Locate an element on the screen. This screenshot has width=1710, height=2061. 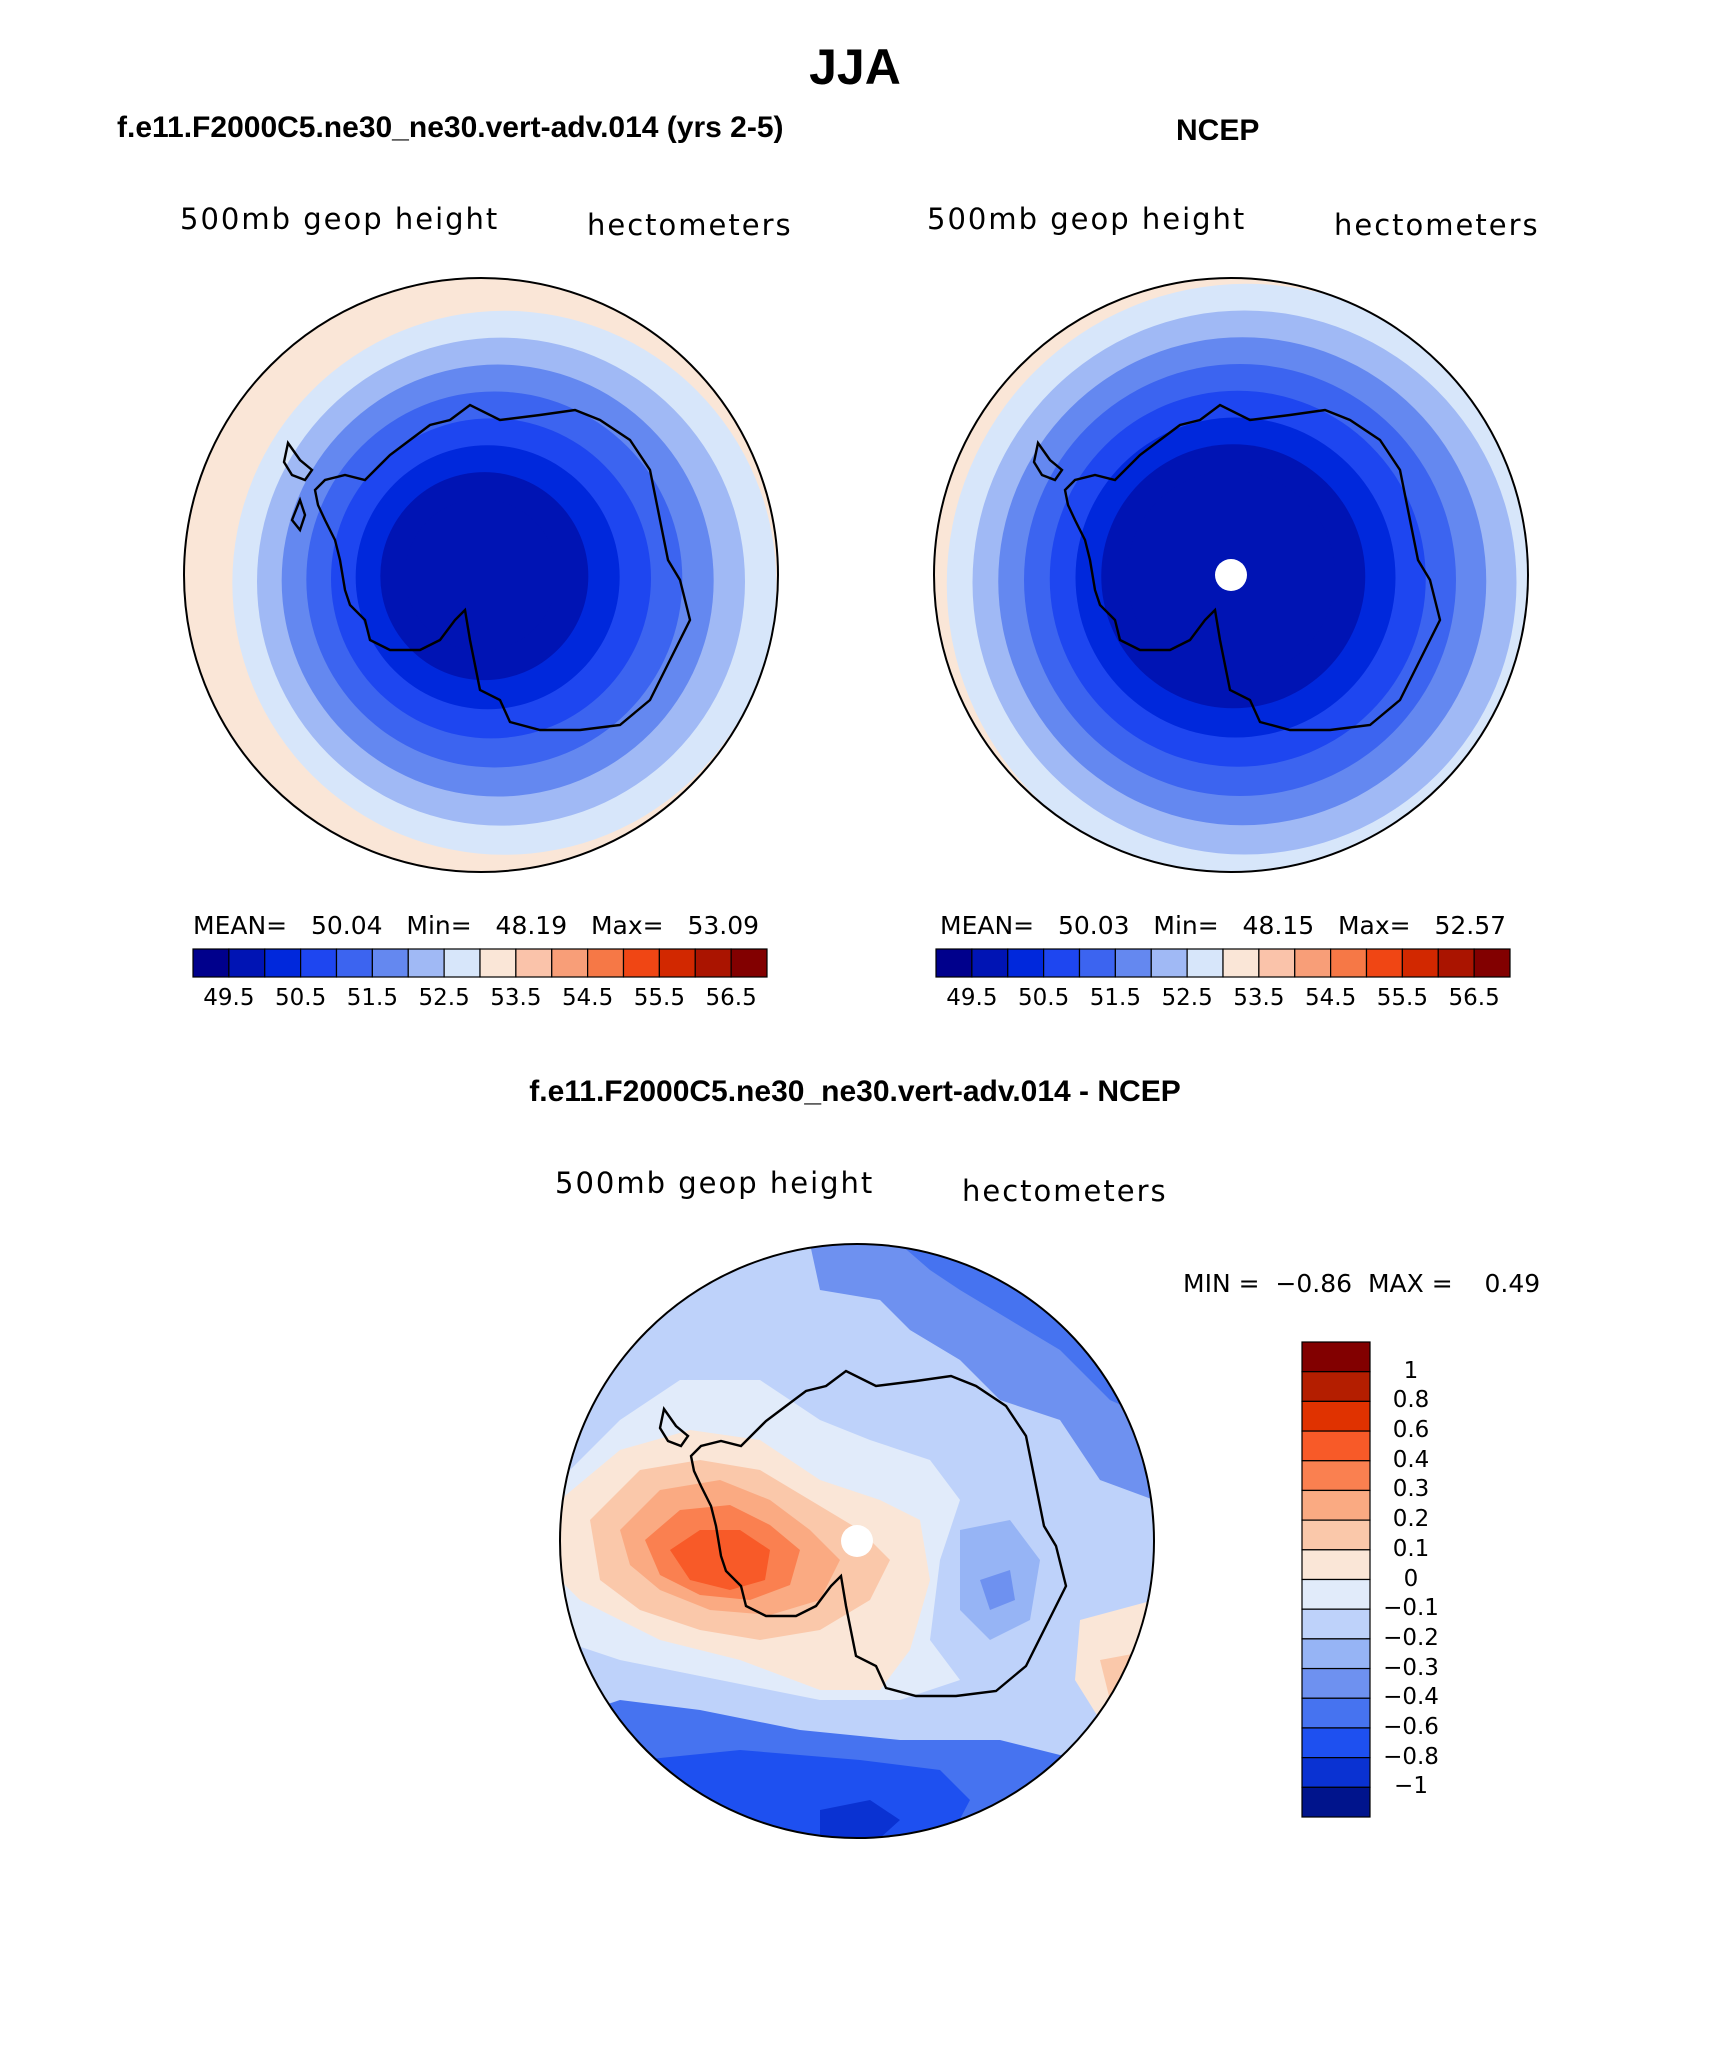
colorbar-tick-label: 54.5 is located at coordinates (588, 998).